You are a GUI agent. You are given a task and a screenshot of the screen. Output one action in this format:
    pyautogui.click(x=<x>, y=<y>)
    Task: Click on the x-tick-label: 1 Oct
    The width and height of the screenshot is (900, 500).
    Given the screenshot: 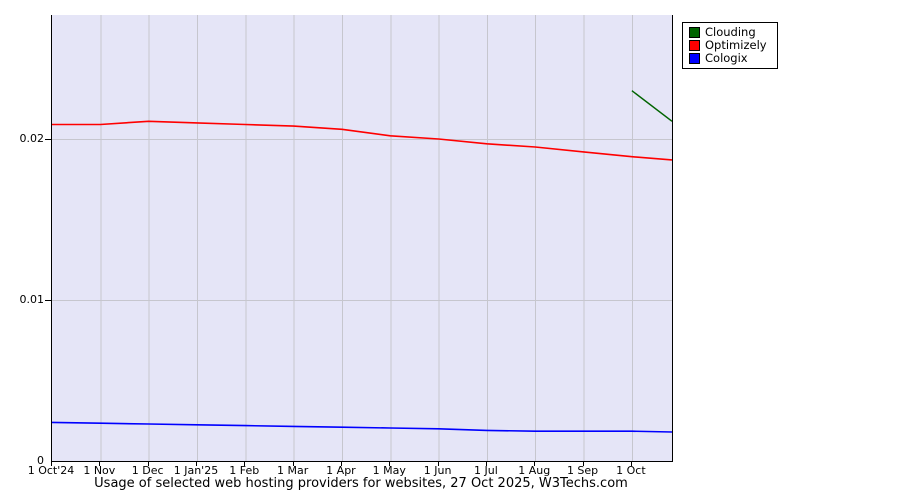 What is the action you would take?
    pyautogui.click(x=631, y=470)
    